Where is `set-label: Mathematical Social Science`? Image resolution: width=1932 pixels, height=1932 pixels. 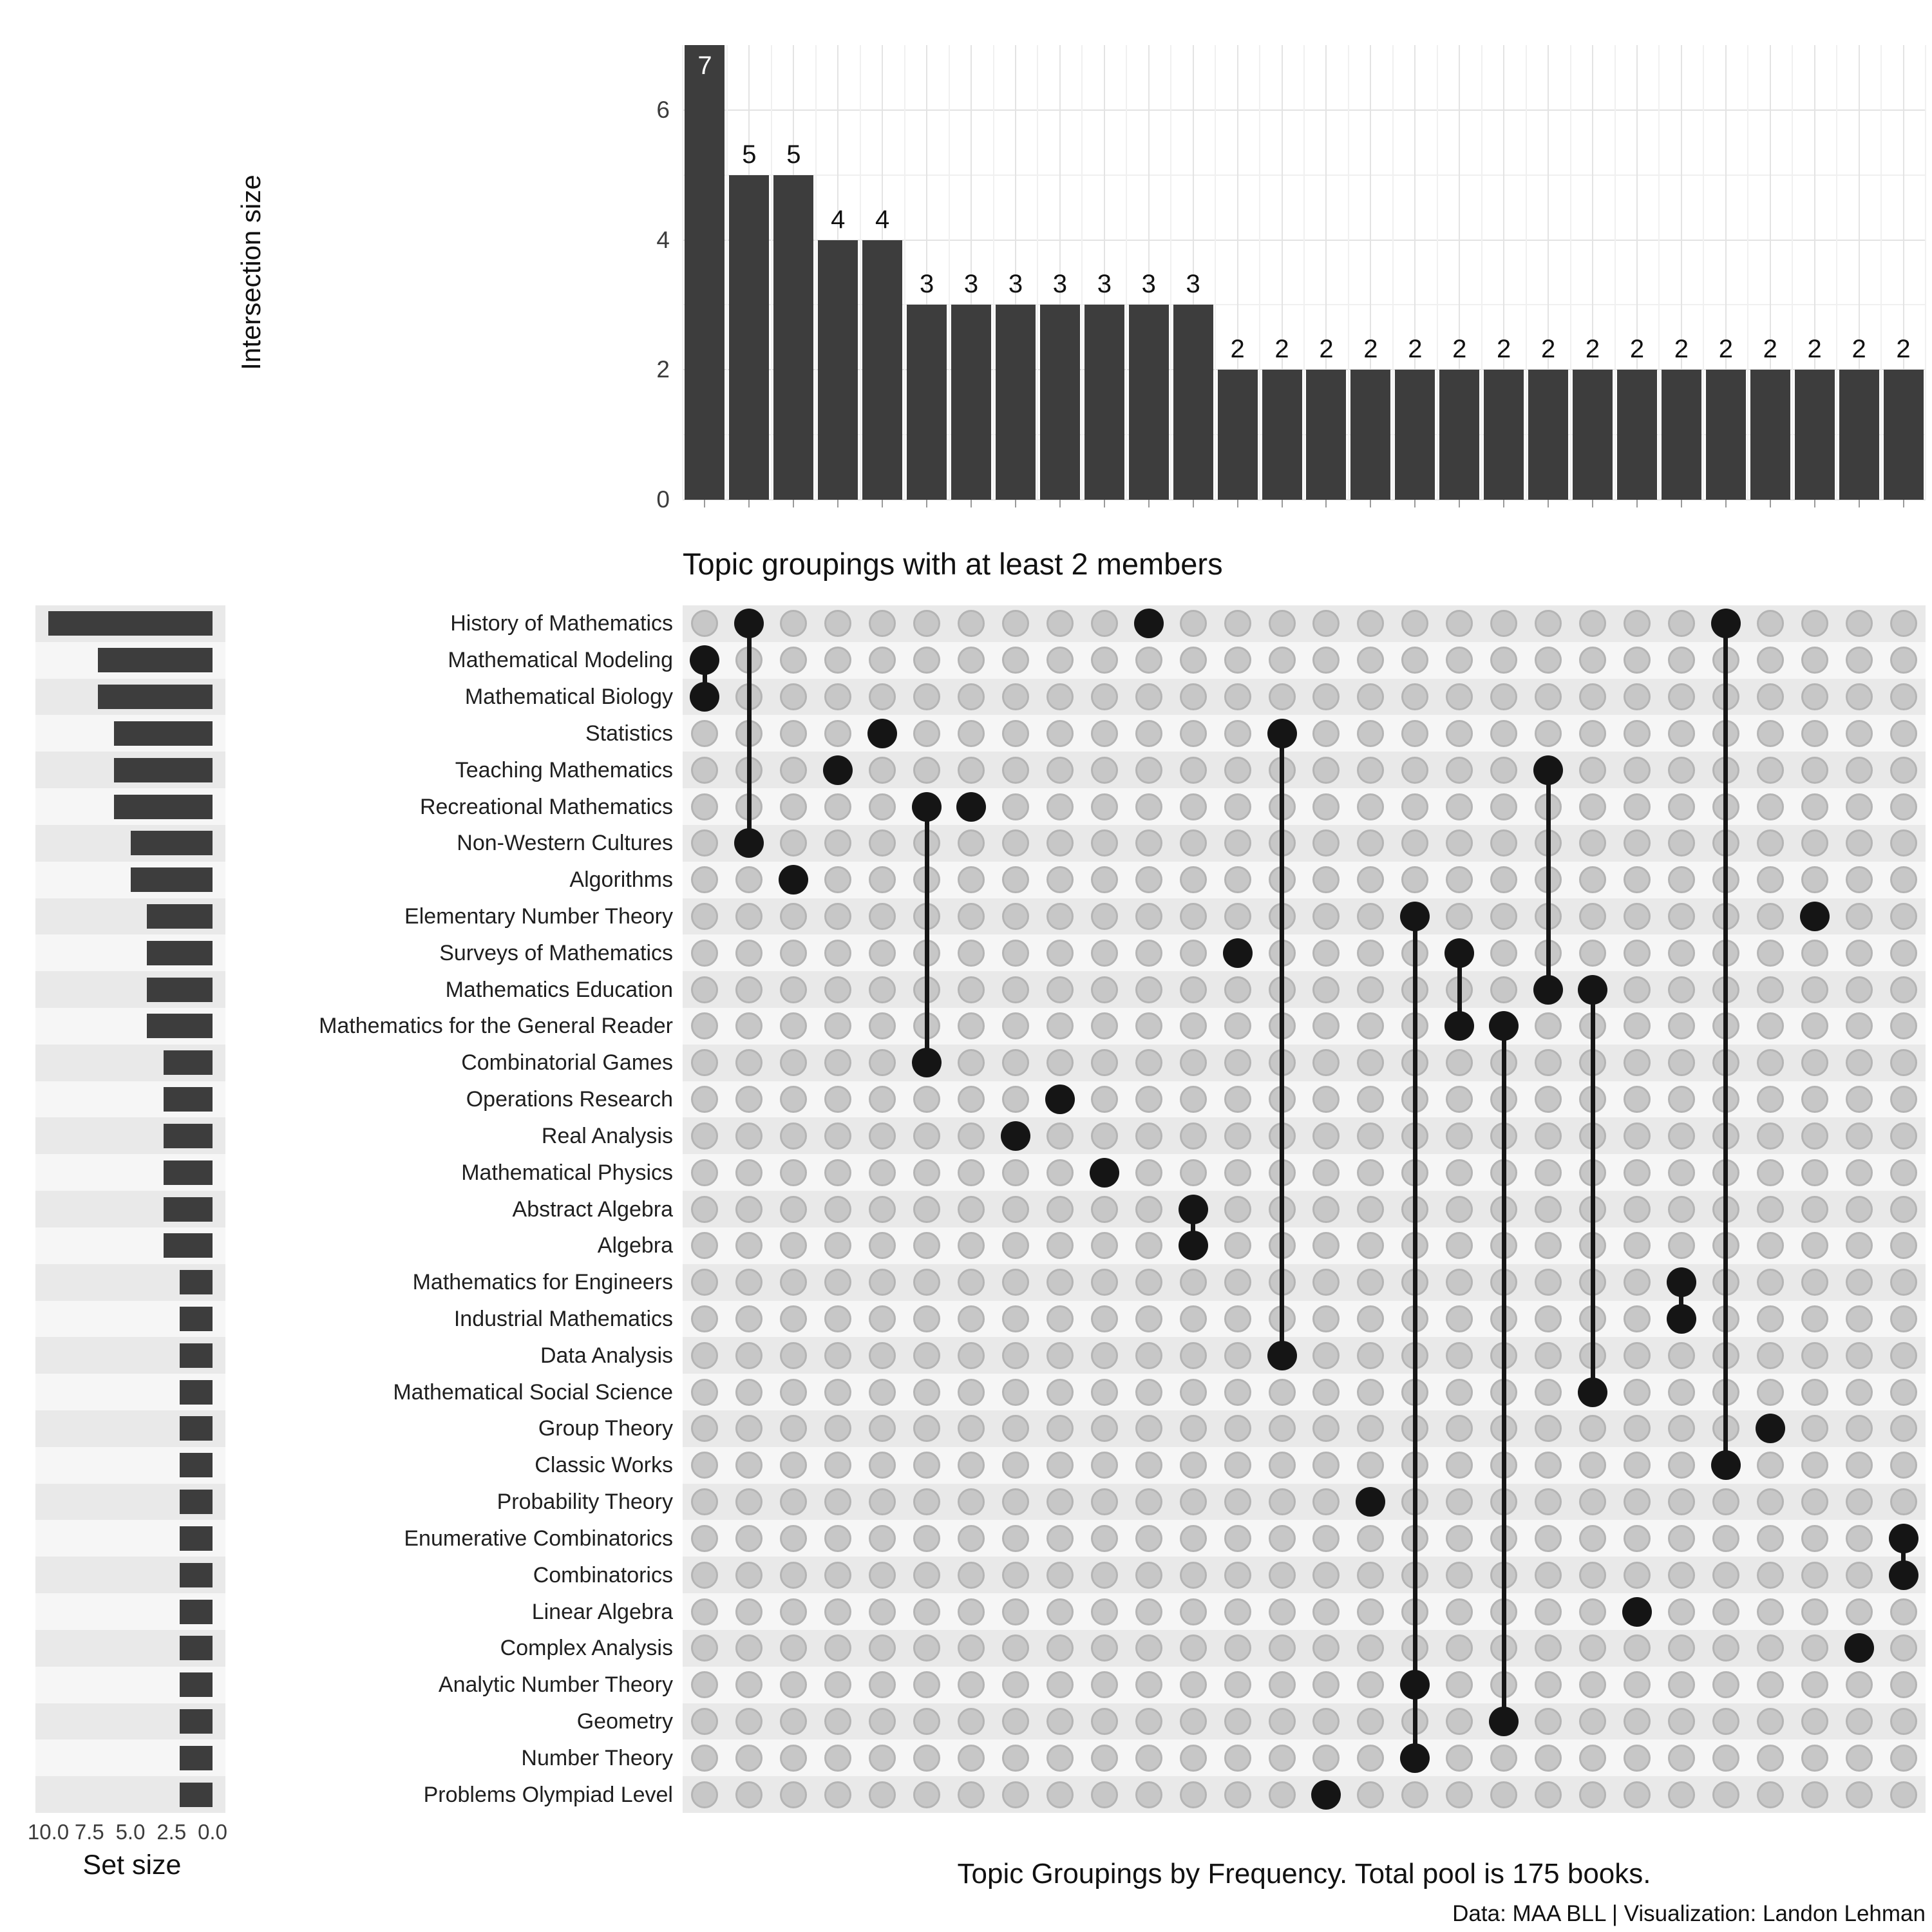
set-label: Mathematical Social Science is located at coordinates (533, 1392).